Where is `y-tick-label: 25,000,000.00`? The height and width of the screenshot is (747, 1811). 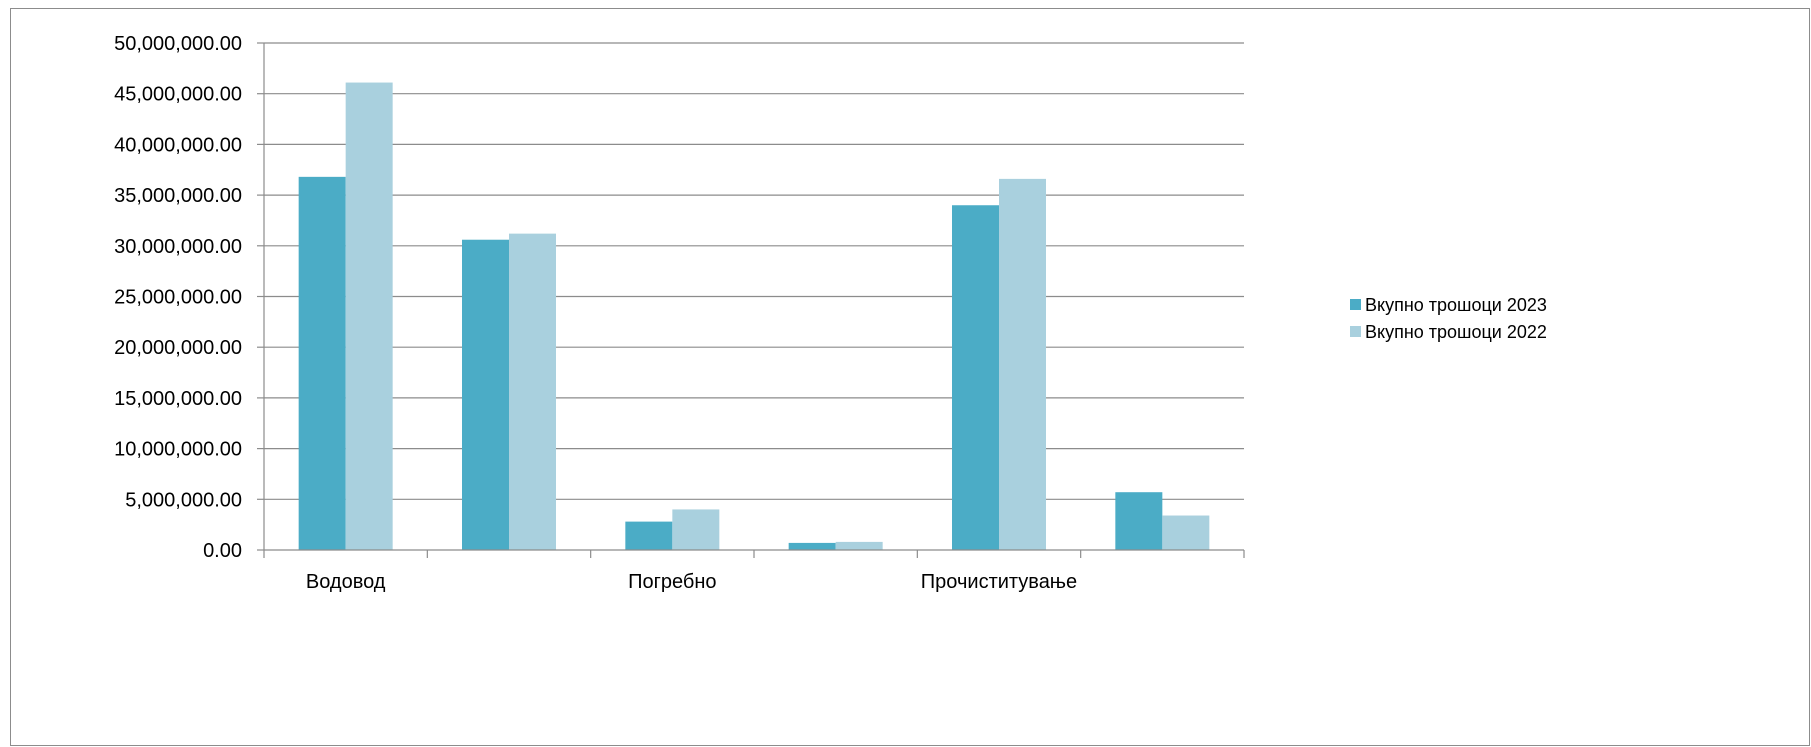
y-tick-label: 25,000,000.00 is located at coordinates (178, 298).